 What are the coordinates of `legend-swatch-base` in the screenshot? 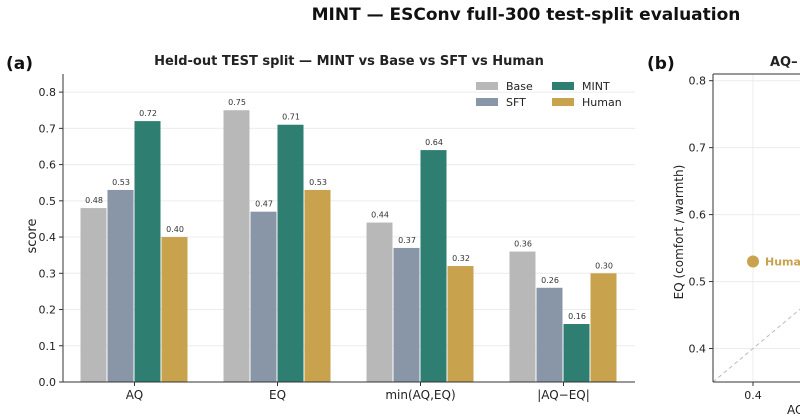 It's located at (487, 86).